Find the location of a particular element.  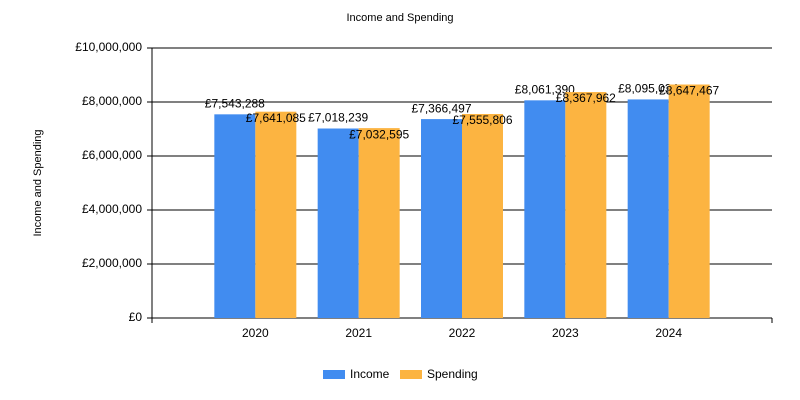

data-label: £8,647,467 is located at coordinates (689, 91).